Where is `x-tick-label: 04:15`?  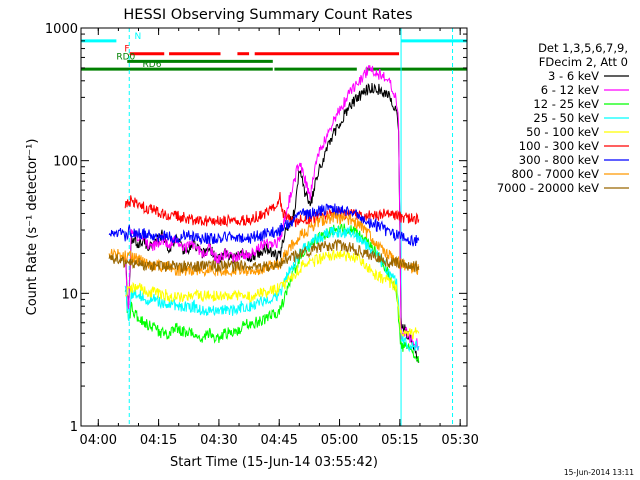 x-tick-label: 04:15 is located at coordinates (158, 440).